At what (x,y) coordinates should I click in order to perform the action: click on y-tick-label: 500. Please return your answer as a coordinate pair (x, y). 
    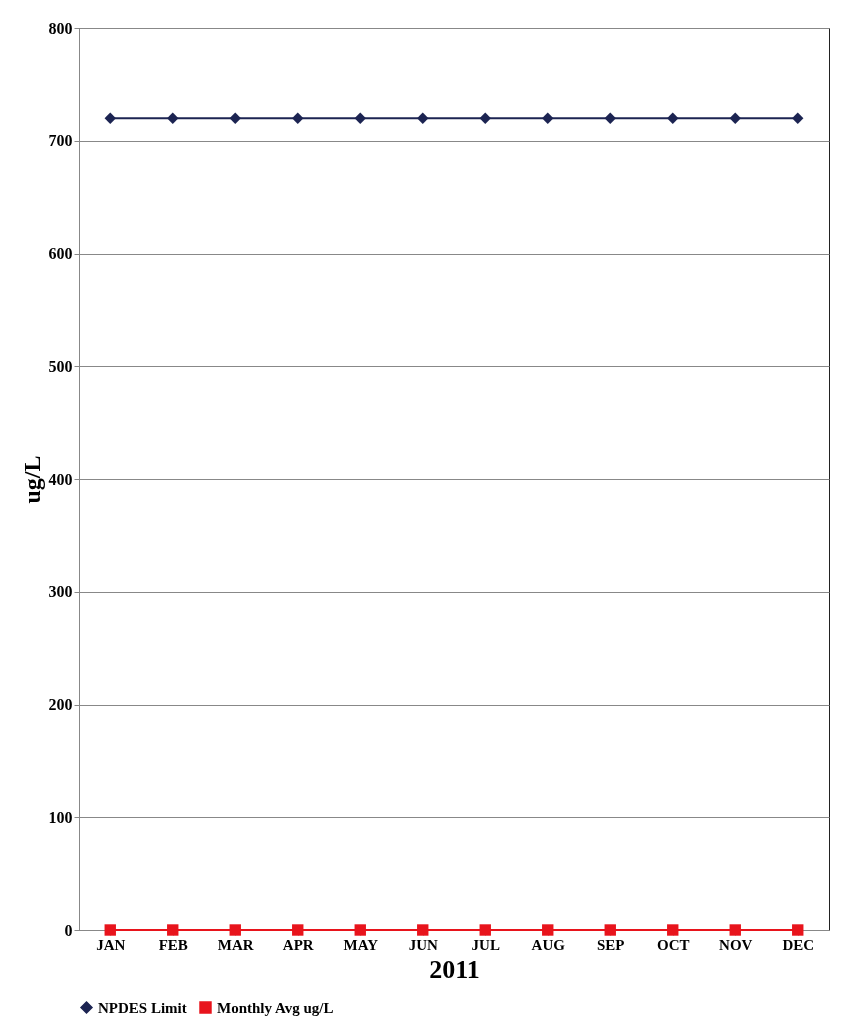
    Looking at the image, I should click on (60, 366).